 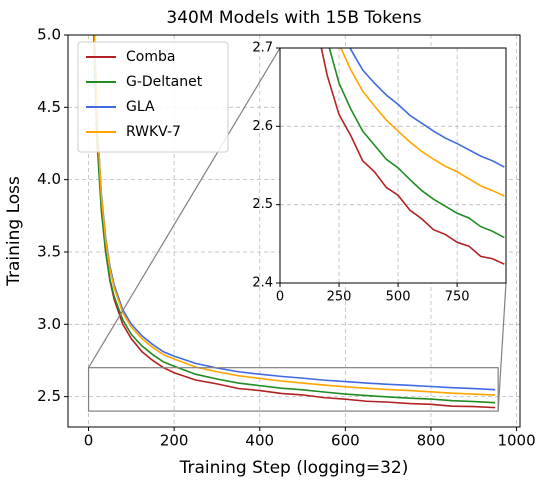 I want to click on y-tick-label: 2.6, so click(x=262, y=126).